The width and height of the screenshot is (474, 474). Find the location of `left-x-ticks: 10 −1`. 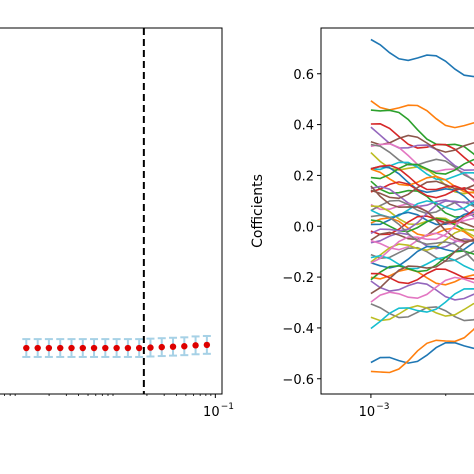

left-x-ticks: 10 −1 is located at coordinates (119, 407).